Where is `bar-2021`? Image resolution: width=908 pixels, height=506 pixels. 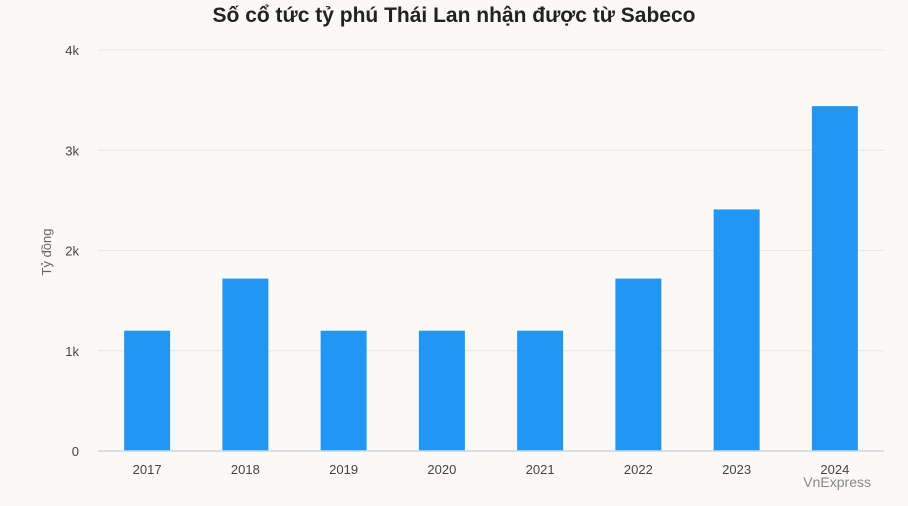
bar-2021 is located at coordinates (540, 390).